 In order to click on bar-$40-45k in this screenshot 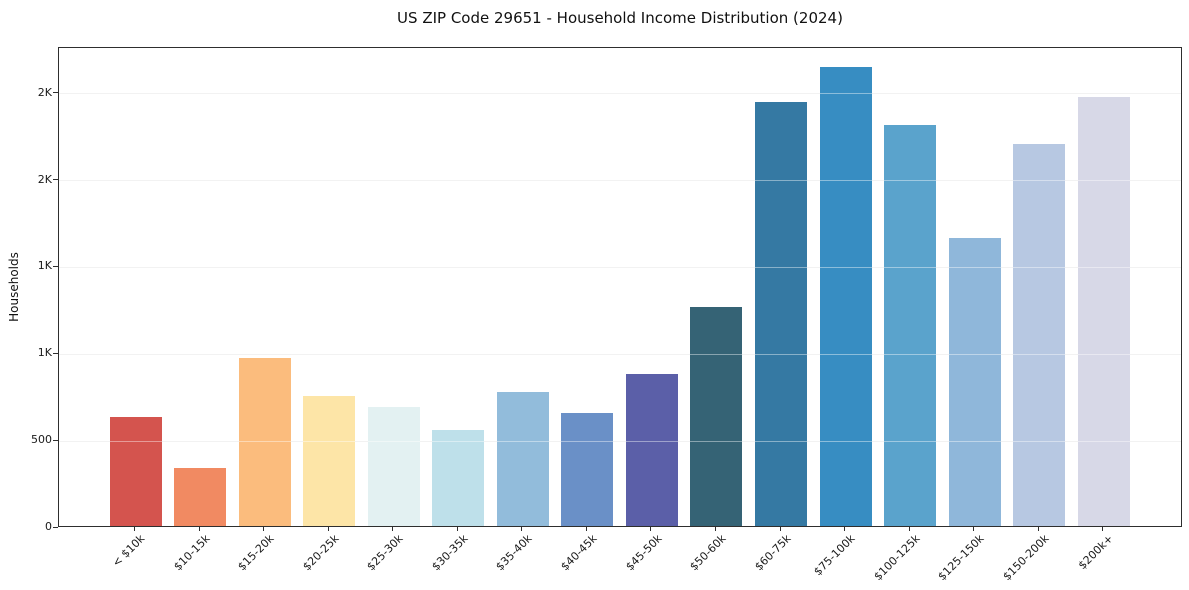, I will do `click(587, 469)`.